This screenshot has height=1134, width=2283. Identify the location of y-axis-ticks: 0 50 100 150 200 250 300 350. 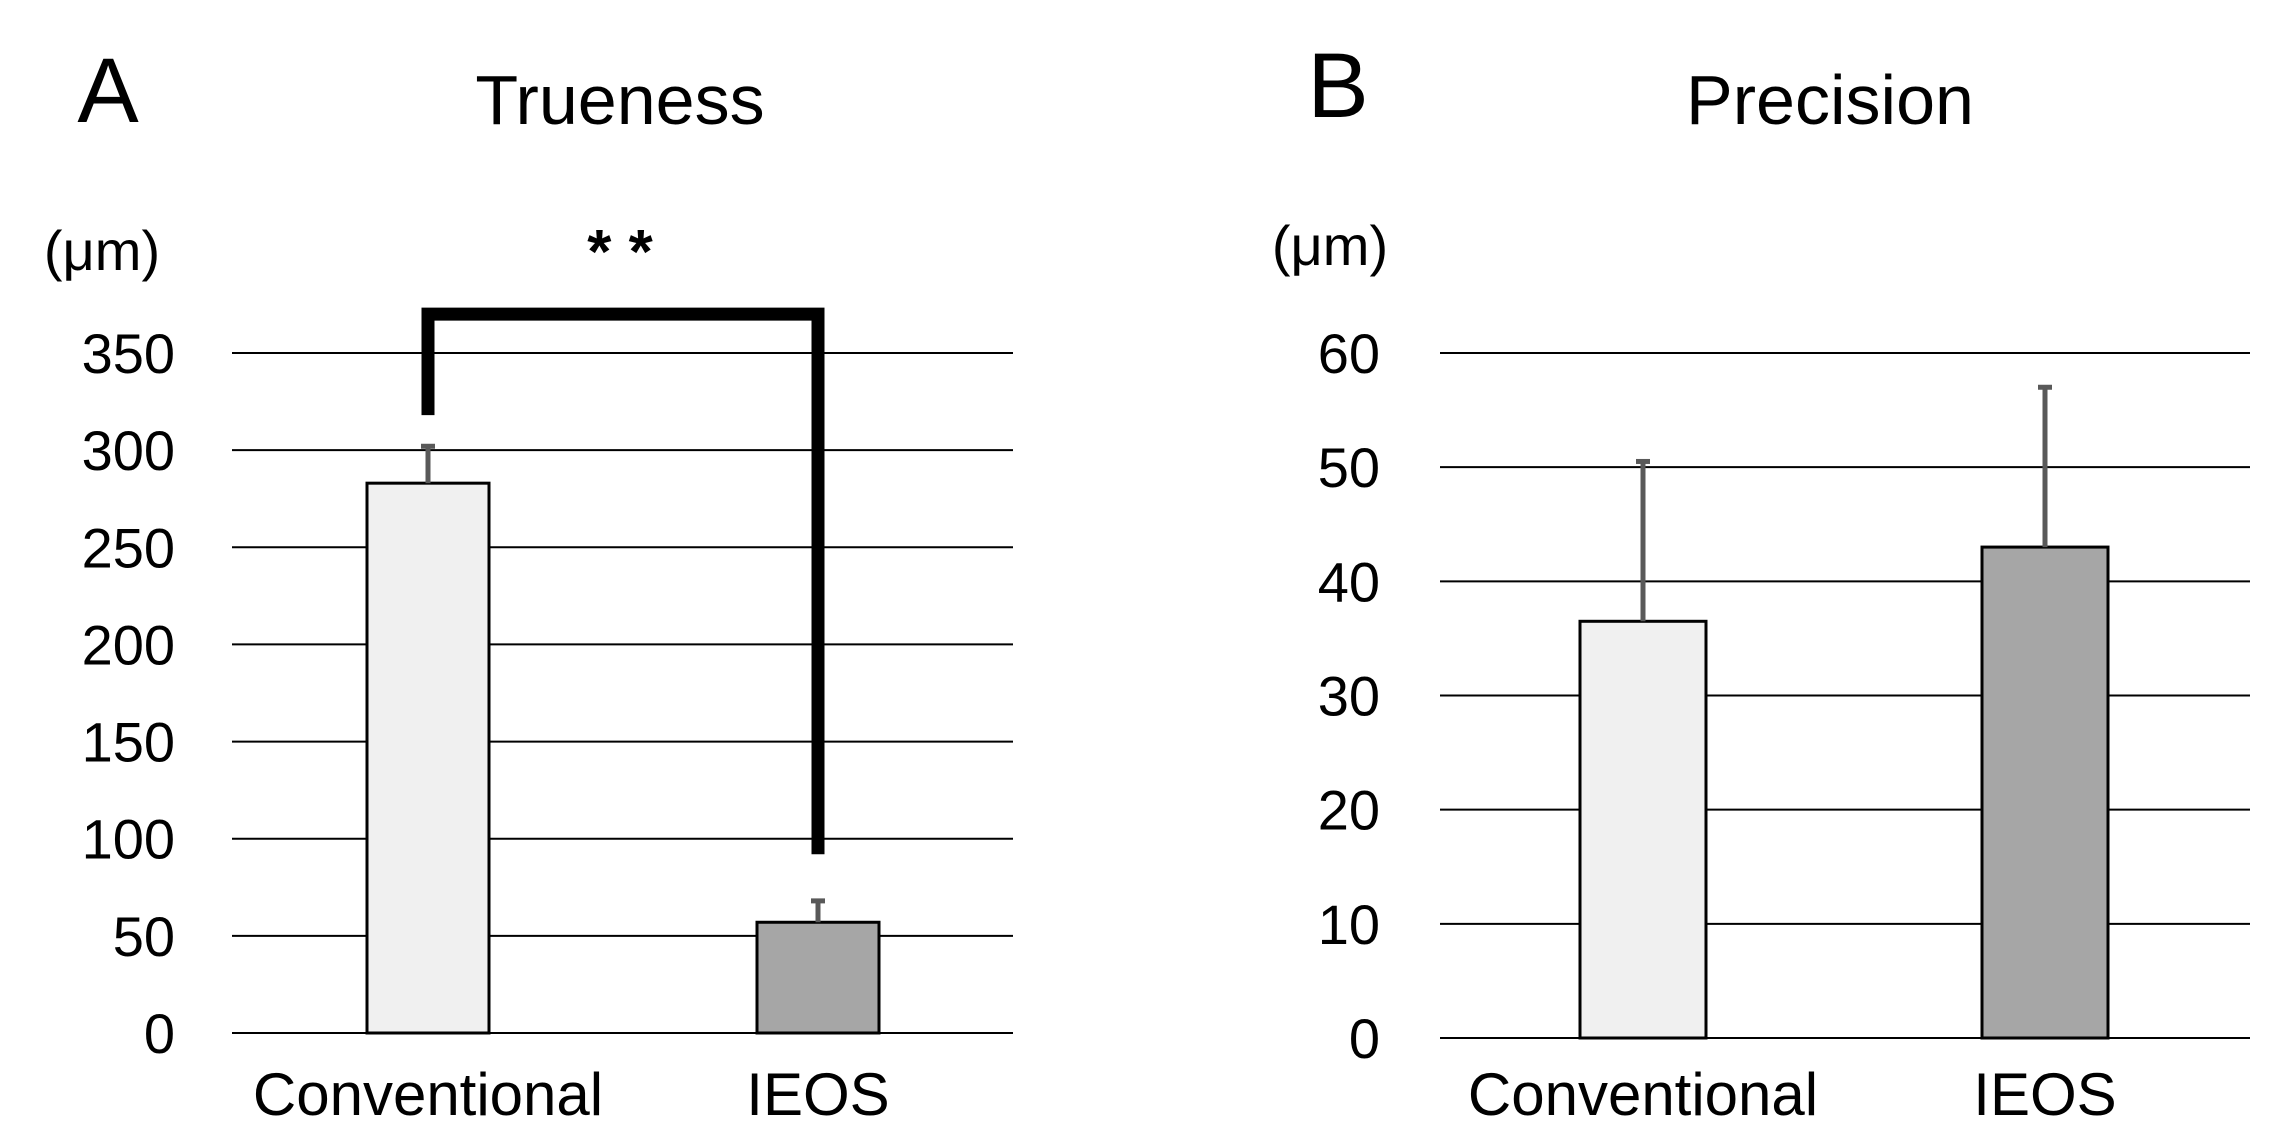
(128, 693).